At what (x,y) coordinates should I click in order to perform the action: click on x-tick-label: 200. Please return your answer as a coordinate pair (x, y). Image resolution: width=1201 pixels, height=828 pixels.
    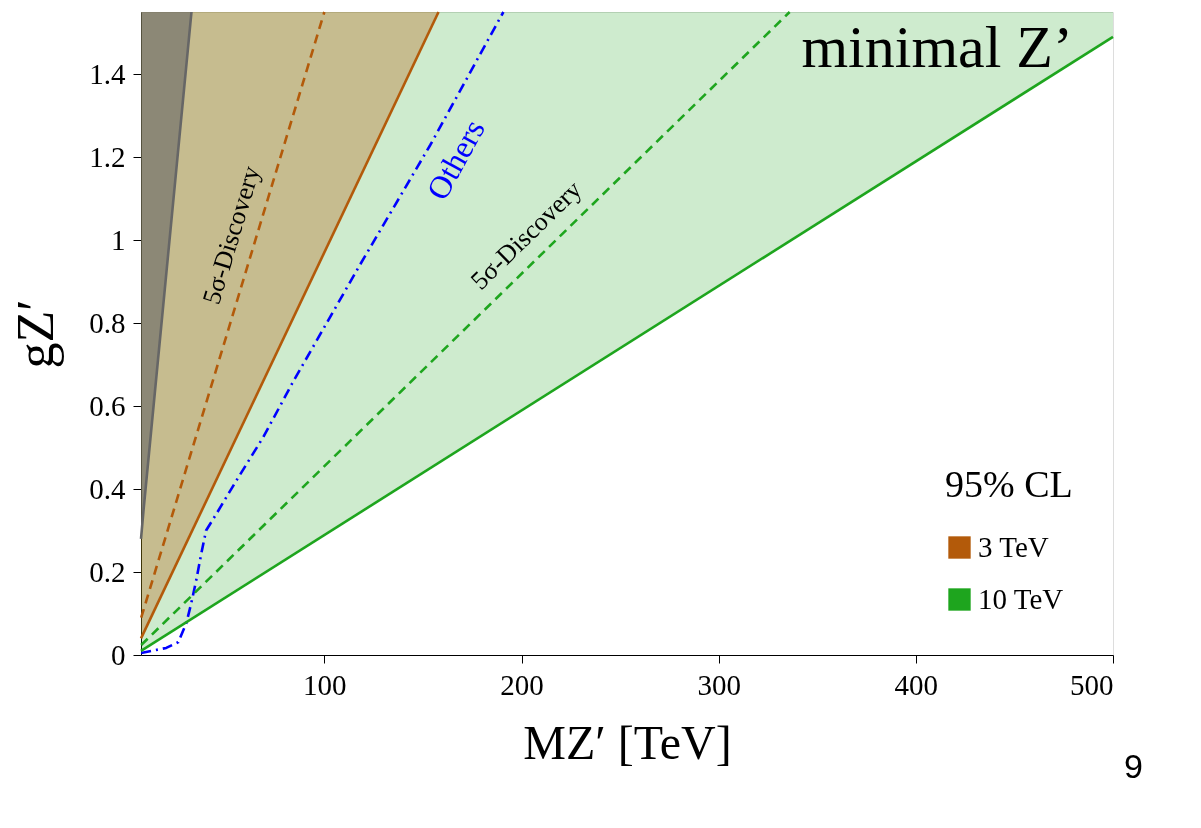
    Looking at the image, I should click on (522, 684).